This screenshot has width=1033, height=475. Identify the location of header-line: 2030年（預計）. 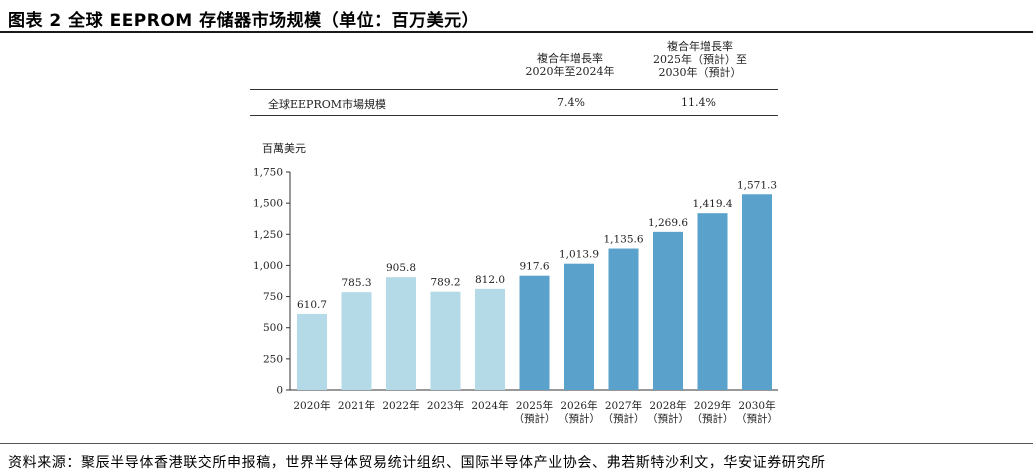
(700, 72).